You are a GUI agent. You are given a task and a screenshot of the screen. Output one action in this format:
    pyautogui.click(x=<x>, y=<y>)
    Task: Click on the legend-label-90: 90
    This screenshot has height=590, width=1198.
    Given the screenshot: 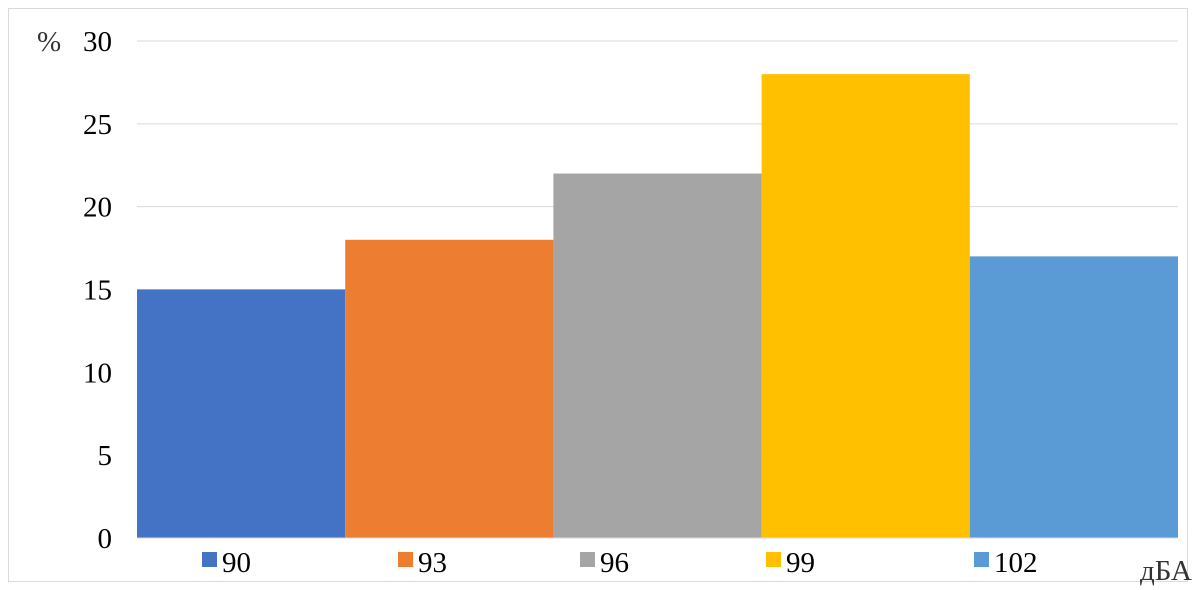 What is the action you would take?
    pyautogui.click(x=236, y=563)
    